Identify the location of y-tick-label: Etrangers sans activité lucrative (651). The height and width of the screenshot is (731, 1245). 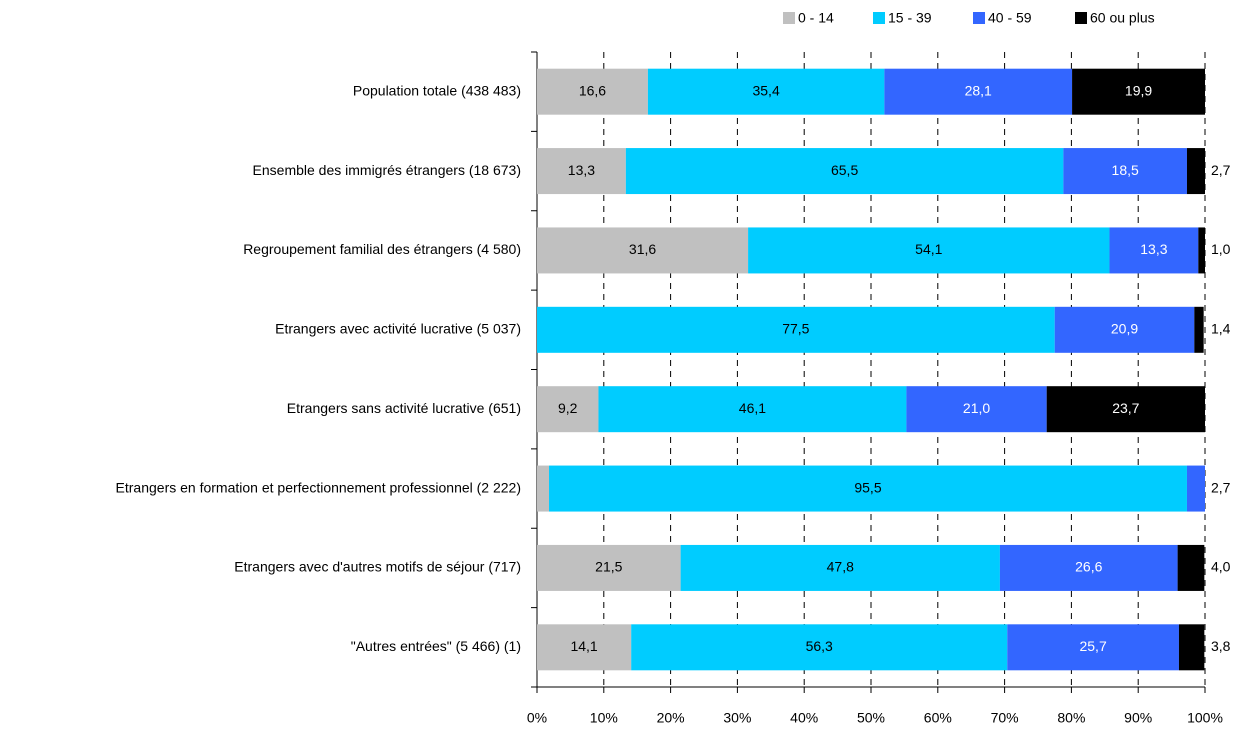
(404, 408).